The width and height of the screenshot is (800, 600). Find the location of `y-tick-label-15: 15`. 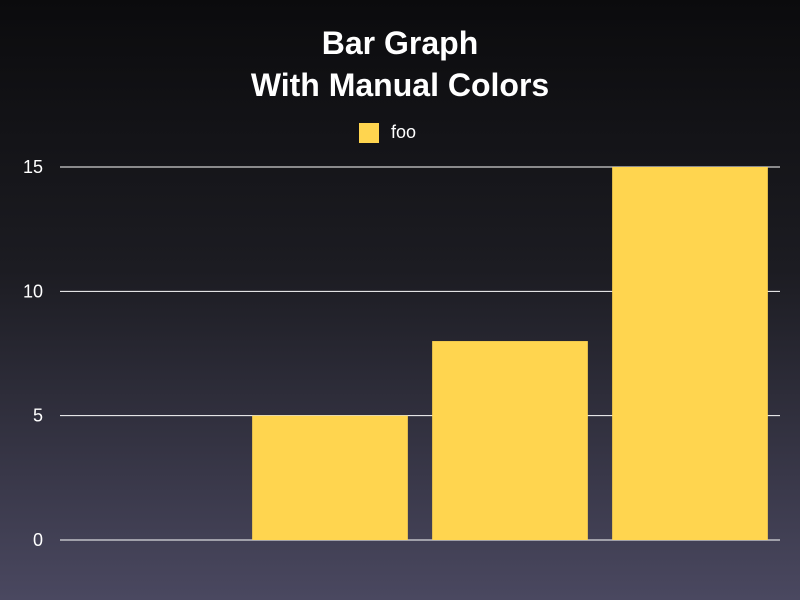

y-tick-label-15: 15 is located at coordinates (33, 167).